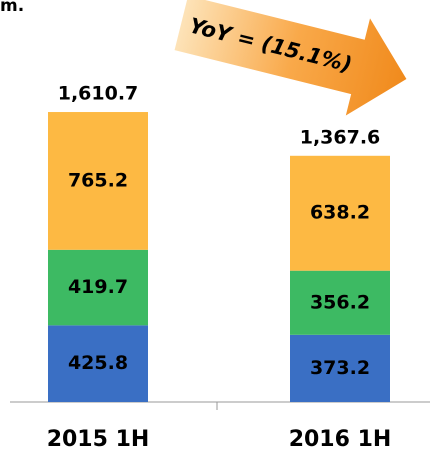 This screenshot has height=450, width=433. I want to click on arrow-shape, so click(290, 58).